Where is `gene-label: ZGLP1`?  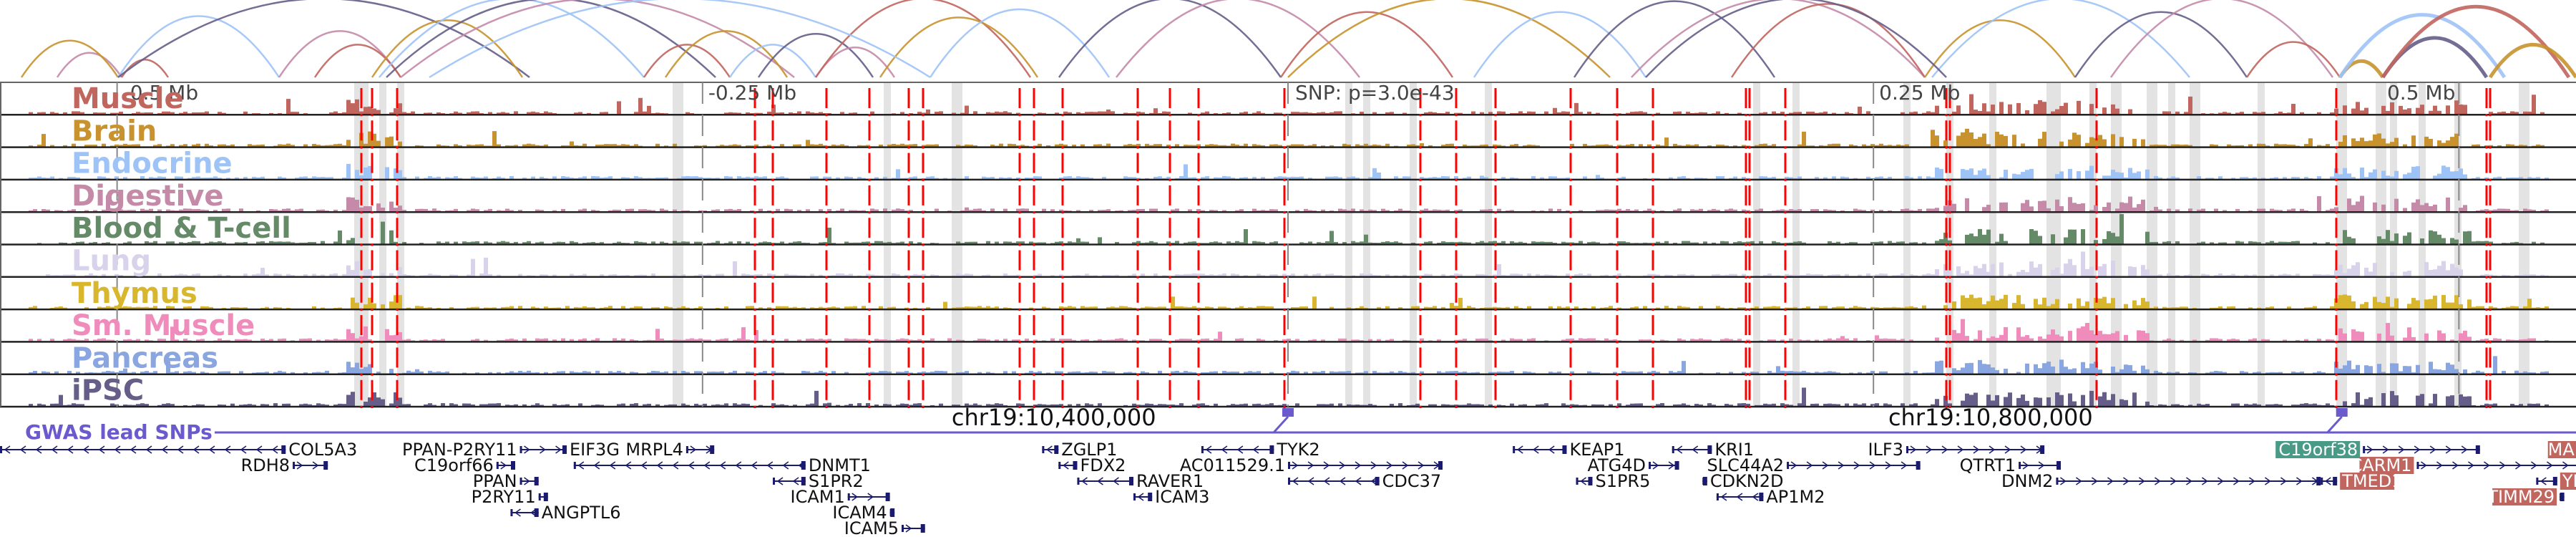
gene-label: ZGLP1 is located at coordinates (1089, 450).